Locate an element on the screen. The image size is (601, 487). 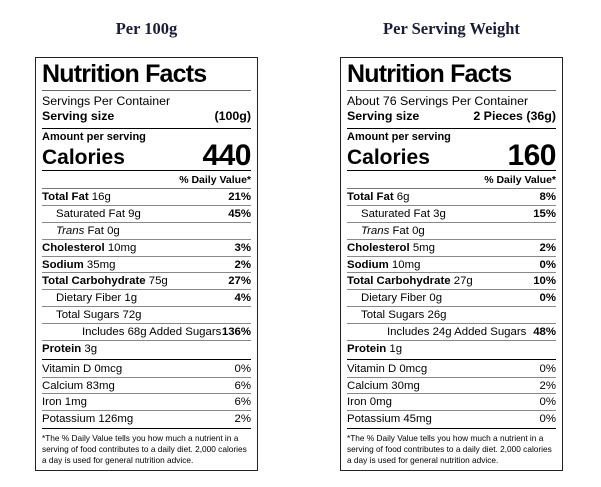
nutrient-row: Cholesterol 5mg 2% is located at coordinates (451, 248).